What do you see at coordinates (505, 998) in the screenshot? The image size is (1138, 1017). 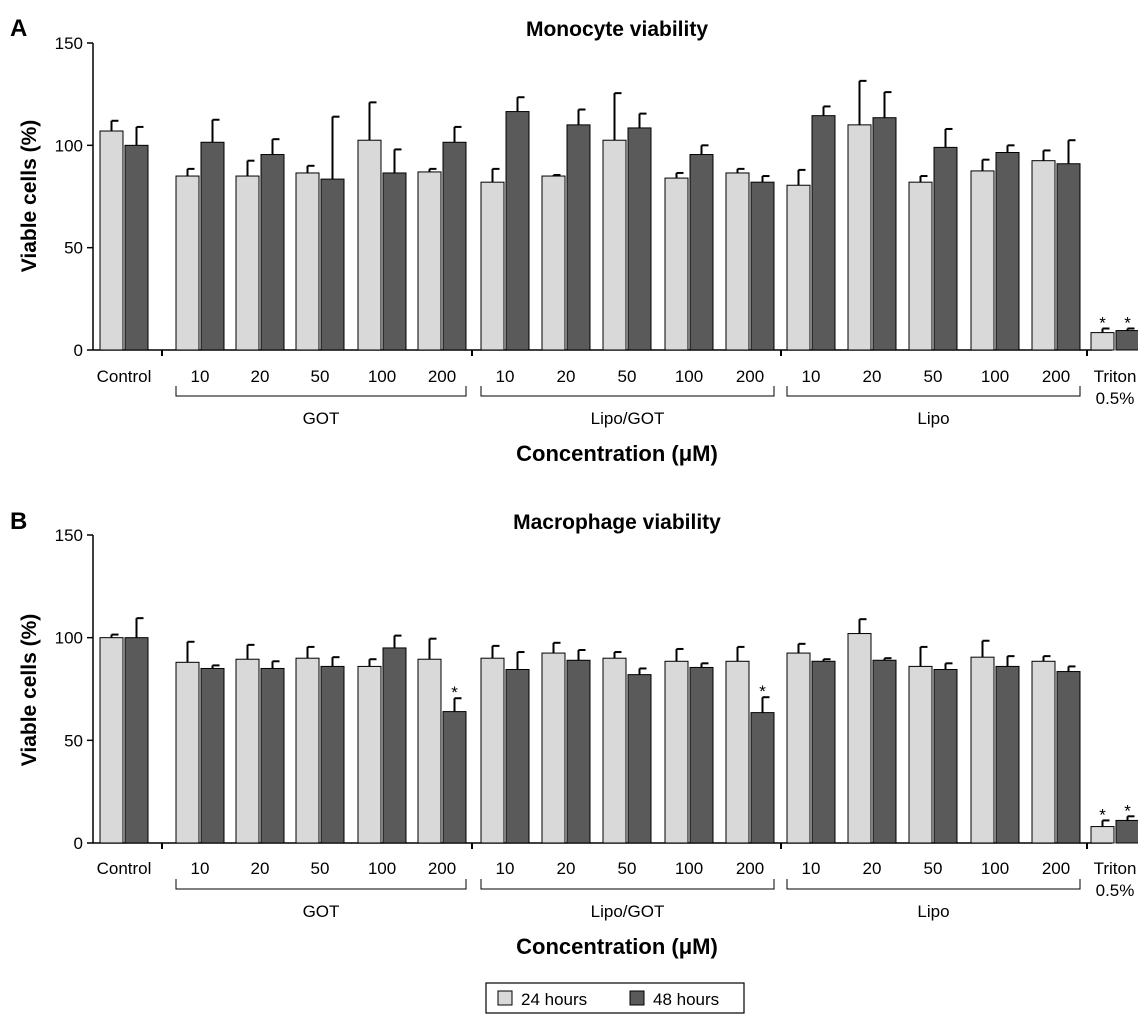 I see `legend-swatch-24-hours` at bounding box center [505, 998].